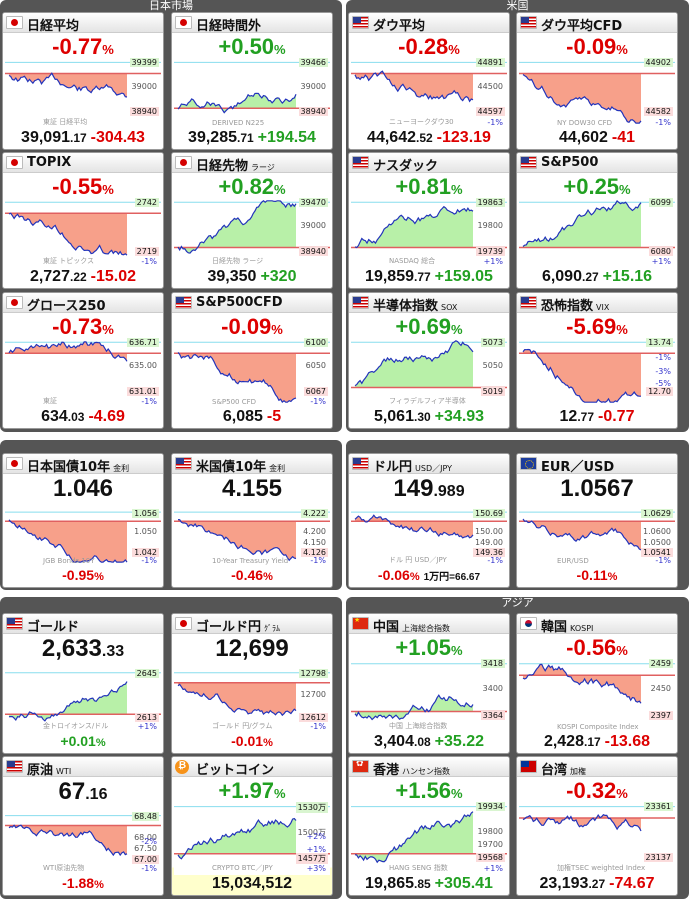 The height and width of the screenshot is (899, 689). I want to click on mid-label: 150.00, so click(489, 531).